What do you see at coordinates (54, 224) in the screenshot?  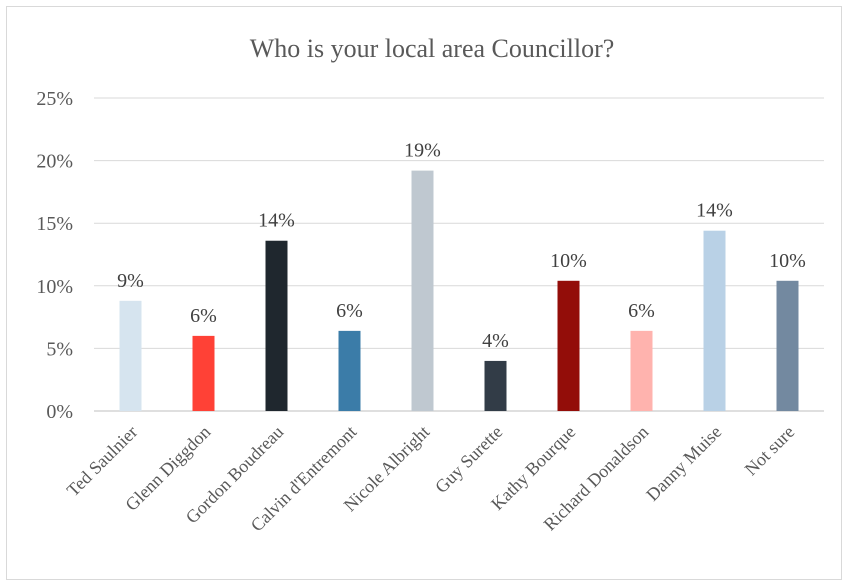 I see `y-tick-label: 15%` at bounding box center [54, 224].